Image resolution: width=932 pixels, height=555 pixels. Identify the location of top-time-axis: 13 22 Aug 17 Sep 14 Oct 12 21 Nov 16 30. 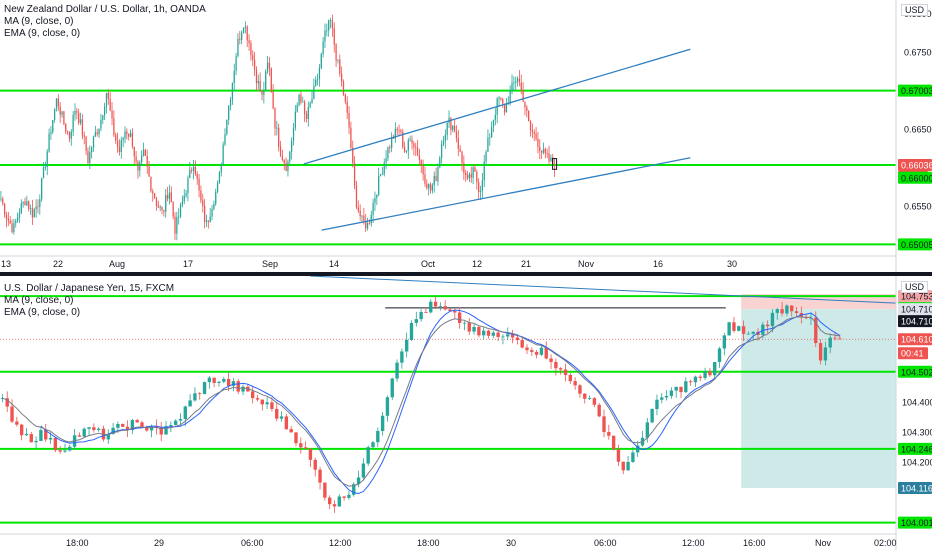
(448, 262).